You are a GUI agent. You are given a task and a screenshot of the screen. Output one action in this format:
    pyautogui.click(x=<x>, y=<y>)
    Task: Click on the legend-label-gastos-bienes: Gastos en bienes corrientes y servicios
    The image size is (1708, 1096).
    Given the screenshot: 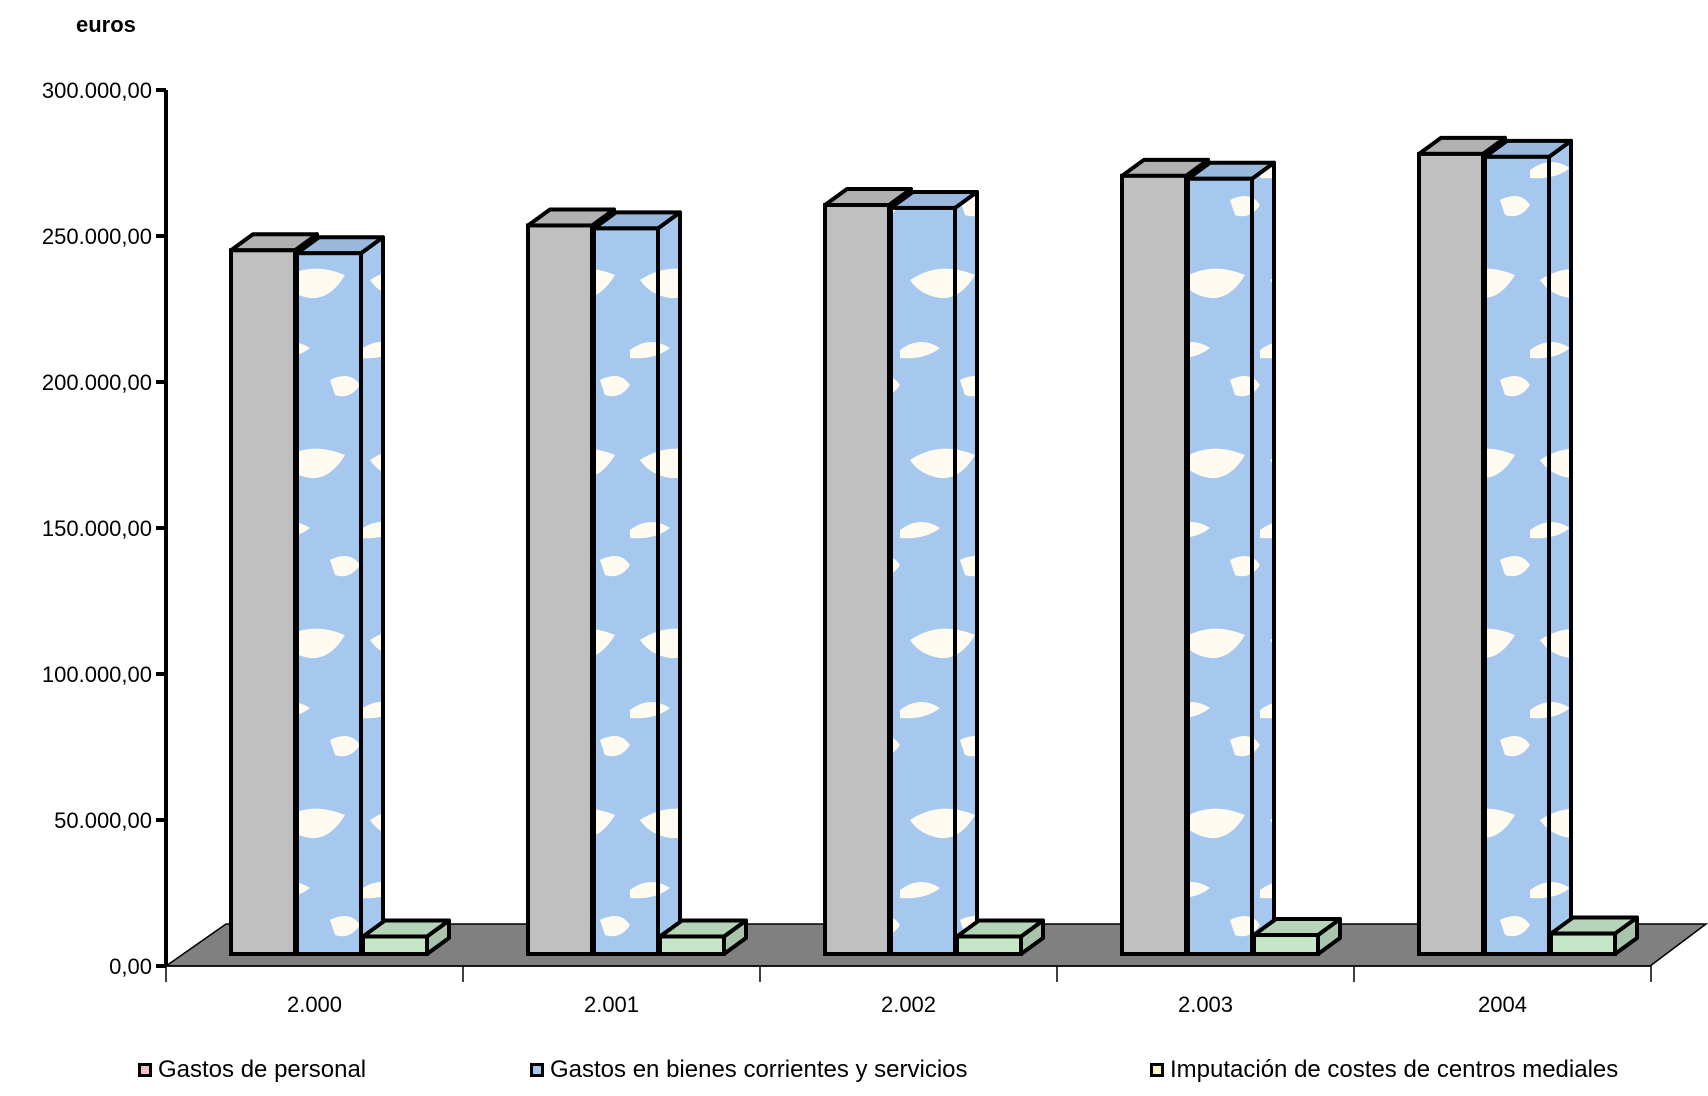 What is the action you would take?
    pyautogui.click(x=759, y=1069)
    